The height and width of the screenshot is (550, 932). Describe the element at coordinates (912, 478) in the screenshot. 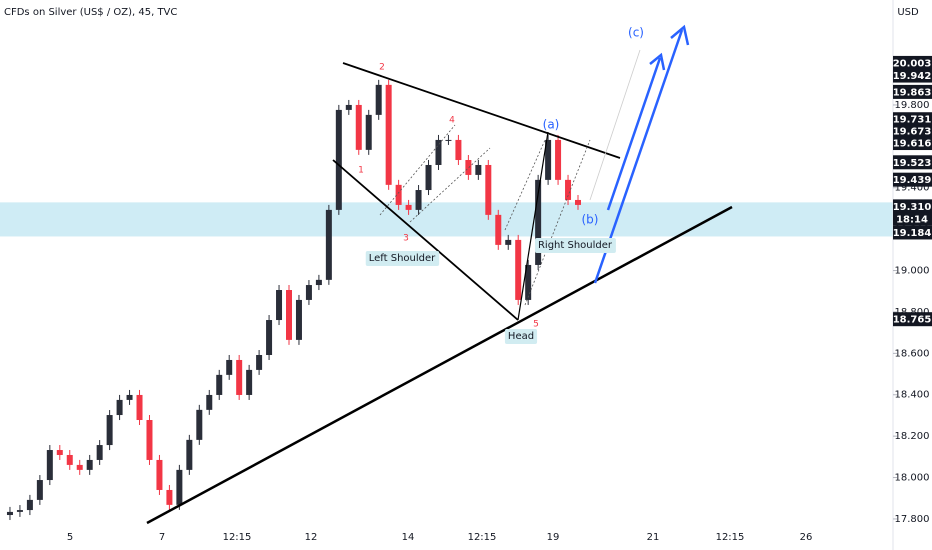

I see `y-tick-label: 18.000` at that location.